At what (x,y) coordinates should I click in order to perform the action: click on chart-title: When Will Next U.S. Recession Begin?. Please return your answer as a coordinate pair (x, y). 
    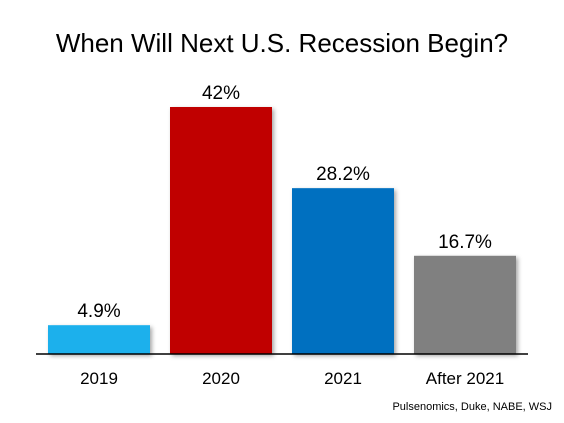
    Looking at the image, I should click on (282, 43).